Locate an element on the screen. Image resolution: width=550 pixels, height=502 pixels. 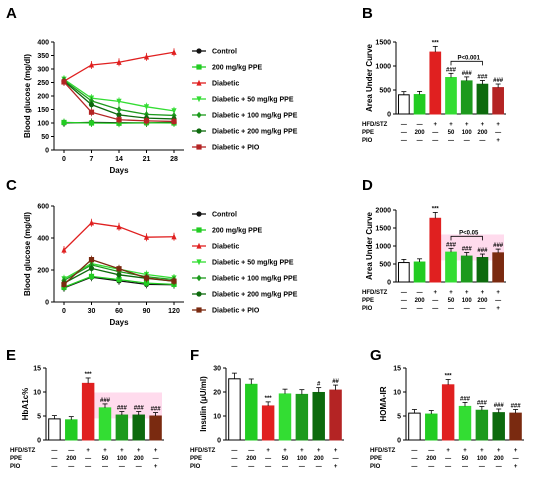
xtick-label-a: 7 is located at coordinates (92, 159).